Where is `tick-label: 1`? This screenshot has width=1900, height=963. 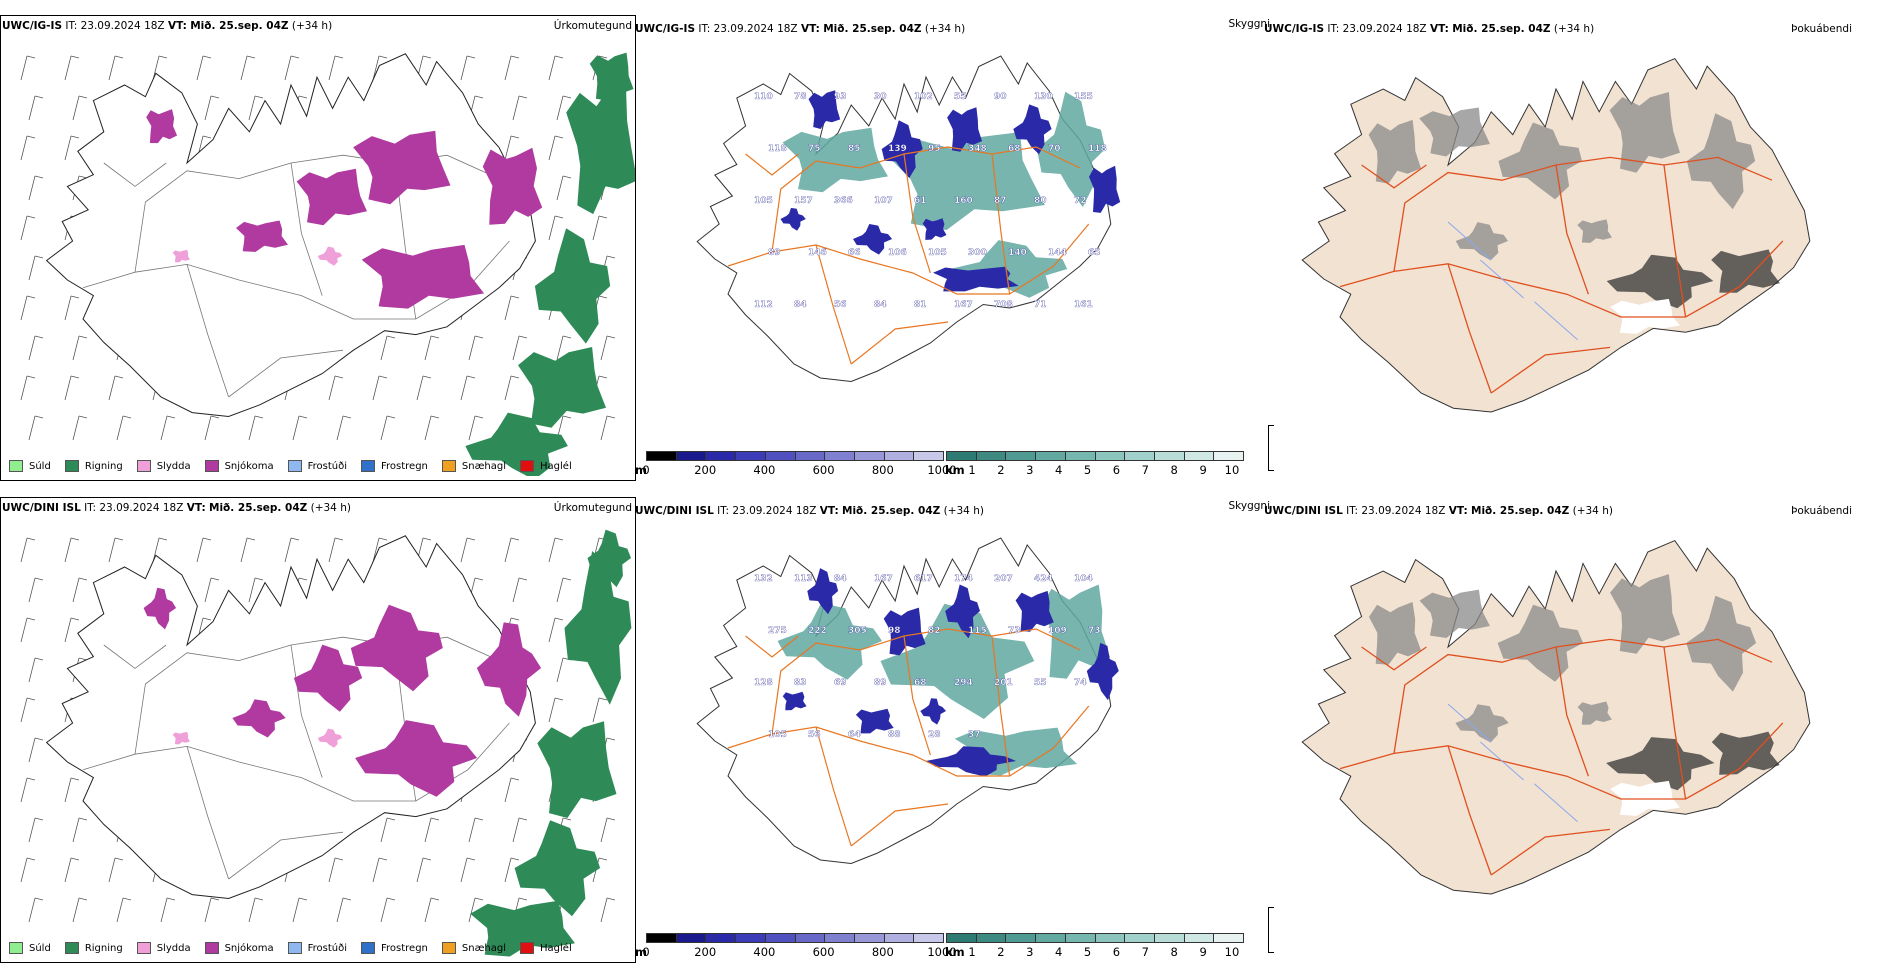 tick-label: 1 is located at coordinates (972, 470).